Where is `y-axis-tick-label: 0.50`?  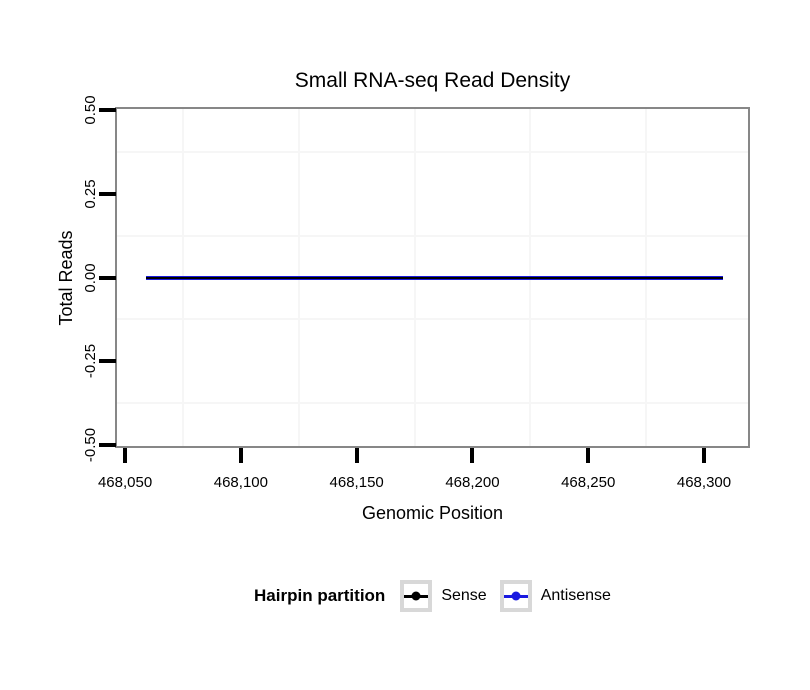
y-axis-tick-label: 0.50 is located at coordinates (90, 110).